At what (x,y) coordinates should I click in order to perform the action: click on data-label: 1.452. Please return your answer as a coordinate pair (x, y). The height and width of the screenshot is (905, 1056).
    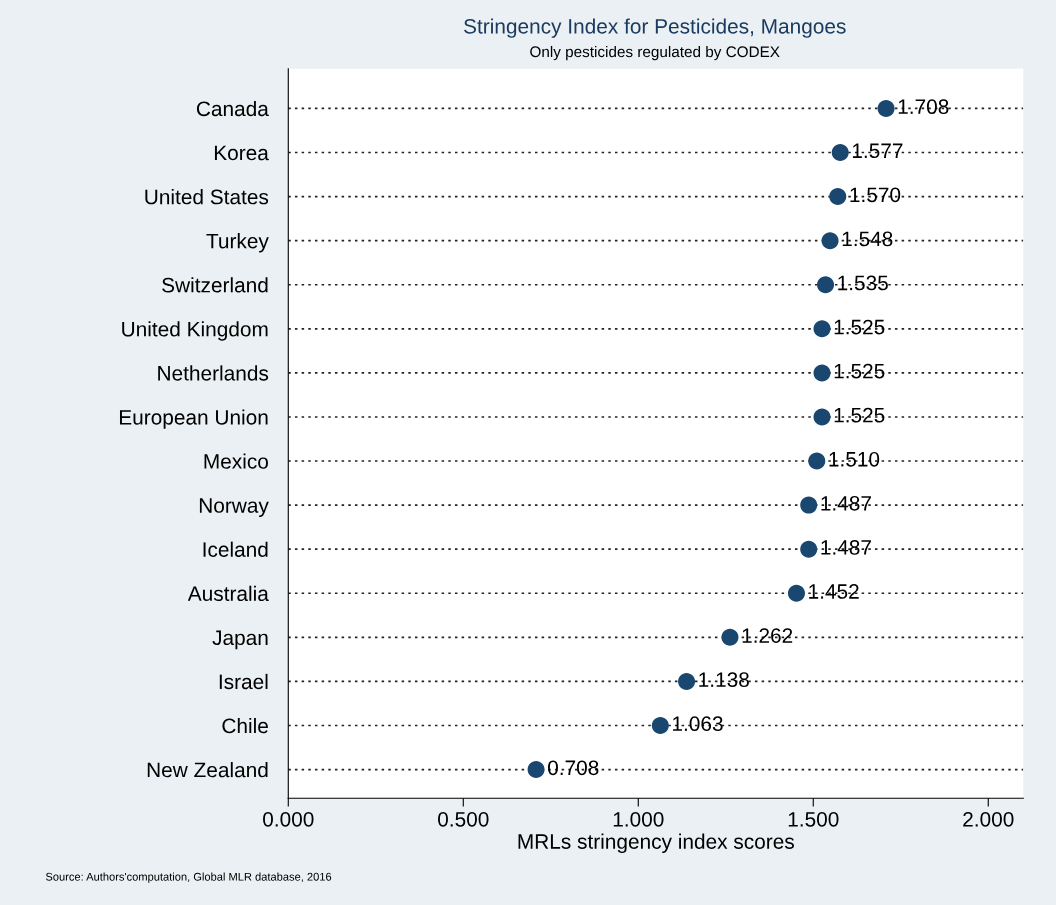
    Looking at the image, I should click on (834, 591).